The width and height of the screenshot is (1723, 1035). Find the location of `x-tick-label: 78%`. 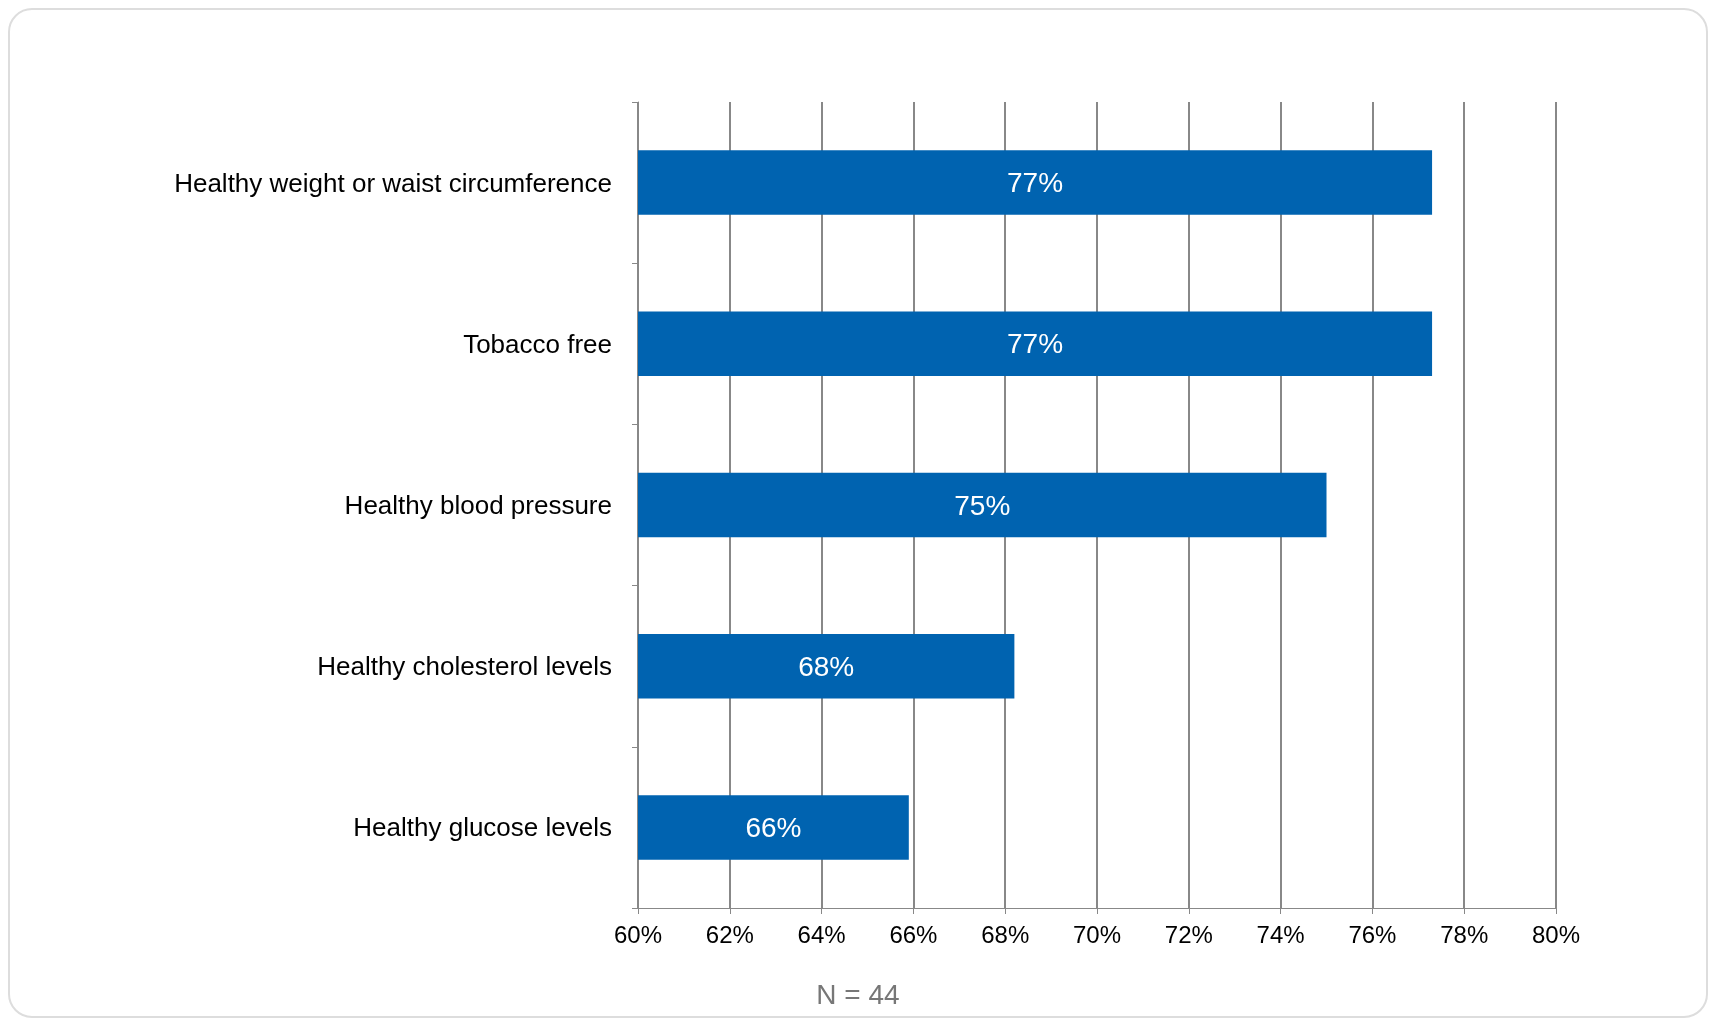

x-tick-label: 78% is located at coordinates (1464, 934).